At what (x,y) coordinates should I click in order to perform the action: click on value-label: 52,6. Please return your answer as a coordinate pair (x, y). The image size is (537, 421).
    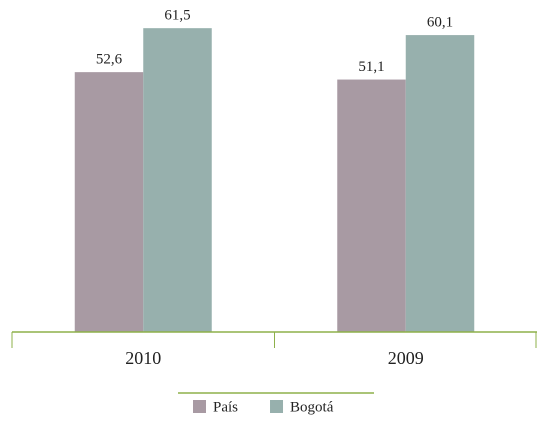
    Looking at the image, I should click on (109, 60).